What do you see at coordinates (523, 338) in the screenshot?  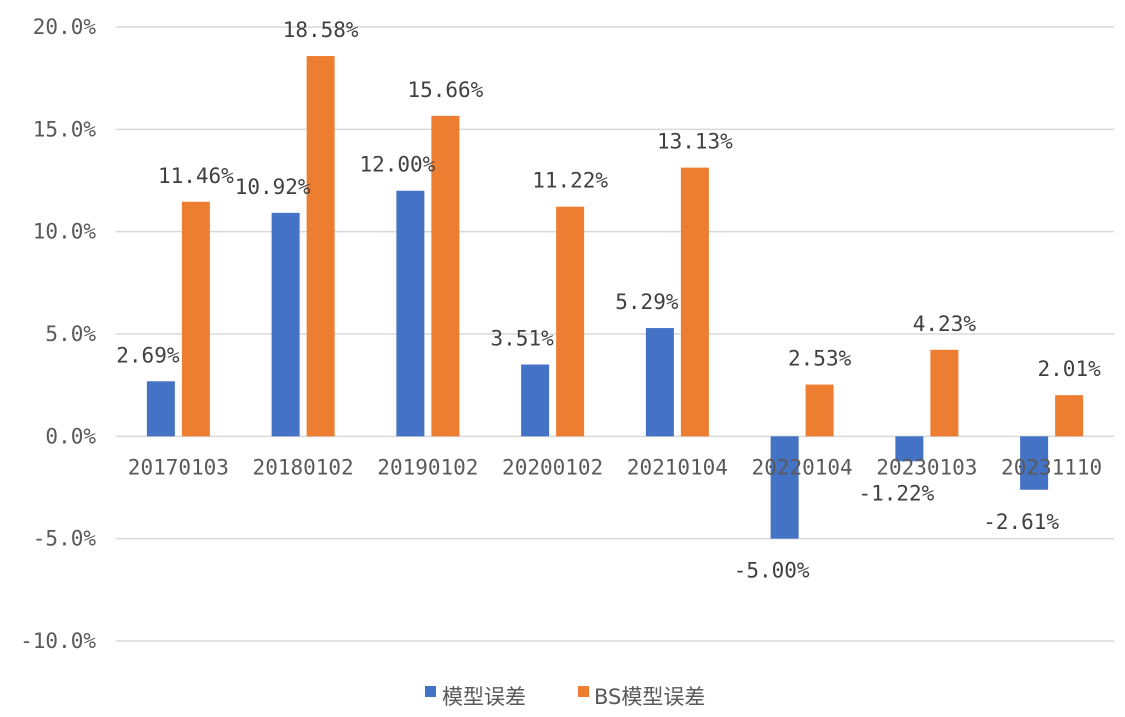 I see `data-label-model-error: 3.51%` at bounding box center [523, 338].